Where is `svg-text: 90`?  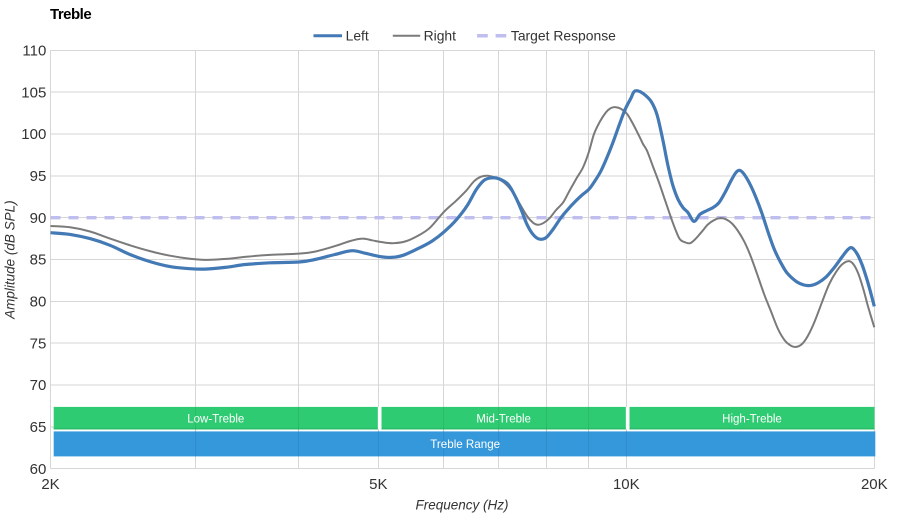
svg-text: 90 is located at coordinates (38, 218).